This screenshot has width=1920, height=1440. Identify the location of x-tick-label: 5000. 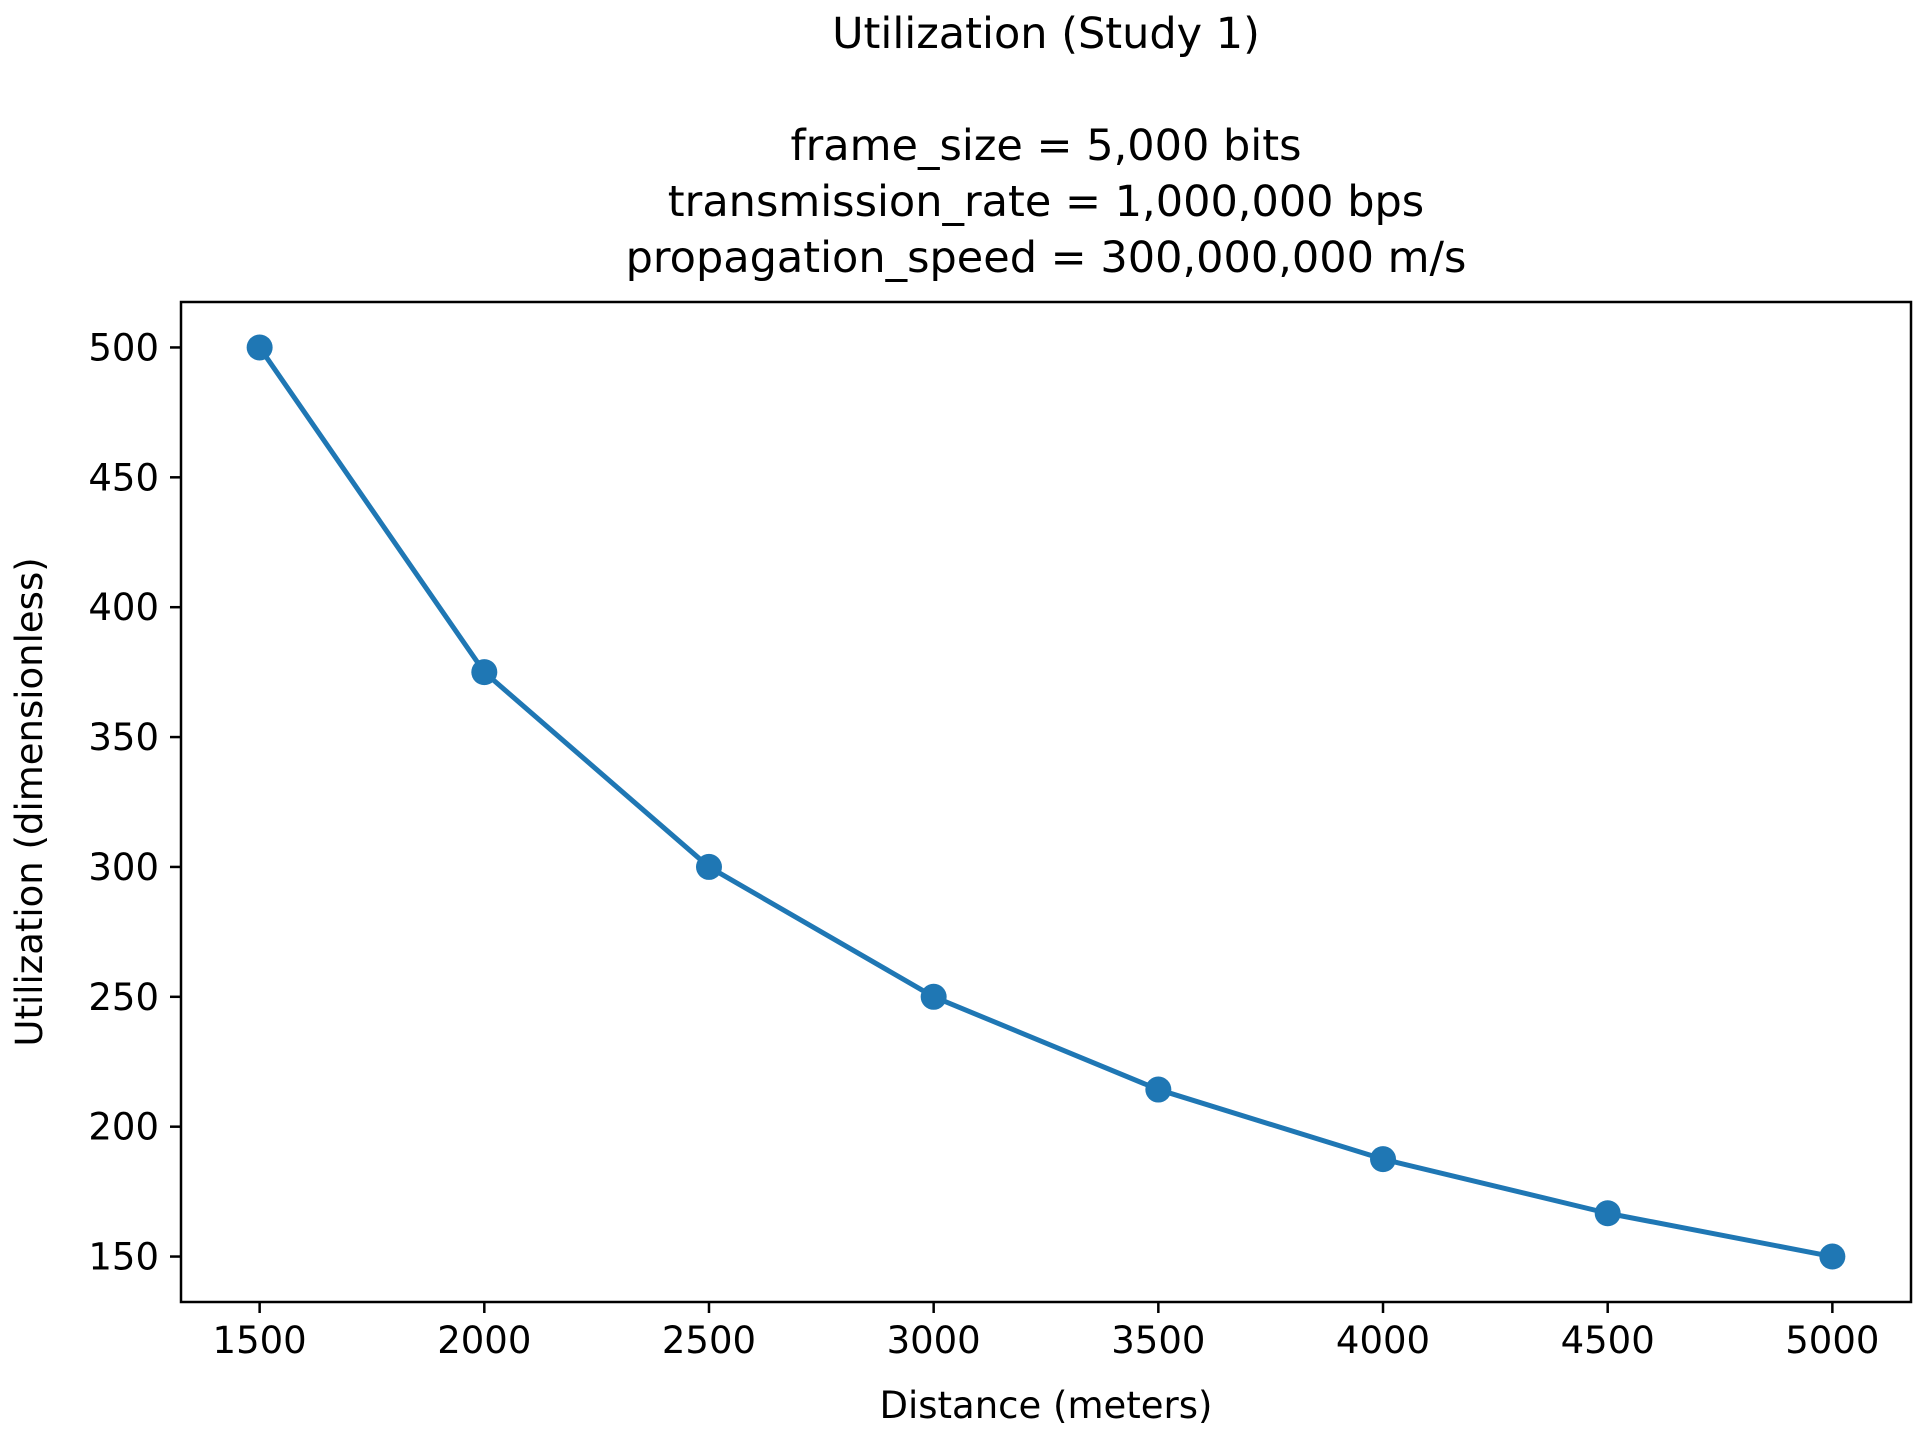
(1832, 1340).